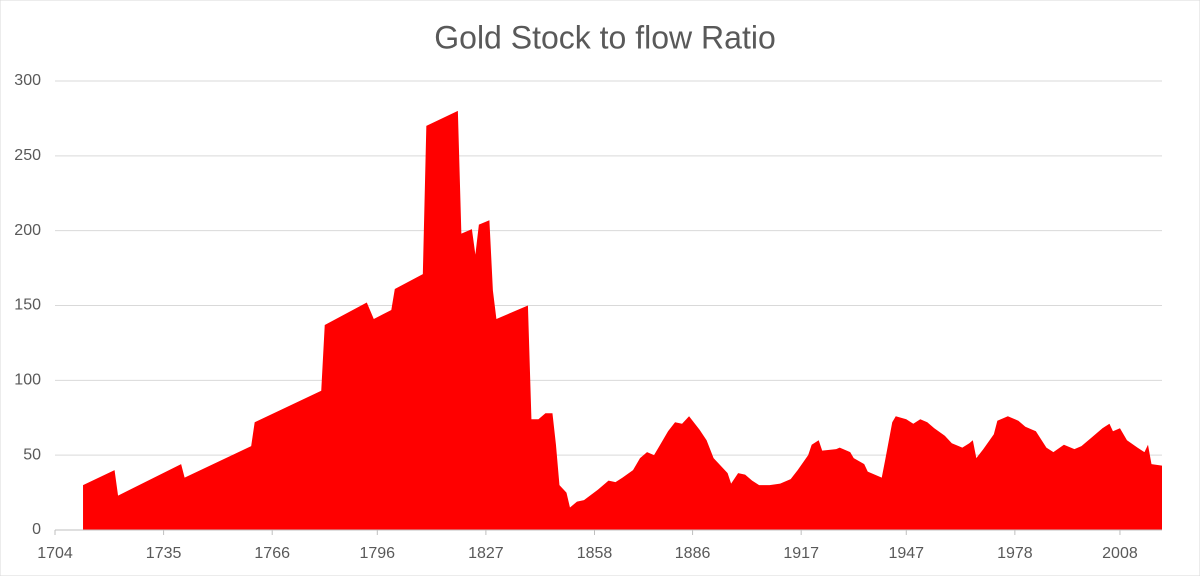 The image size is (1200, 576). Describe the element at coordinates (801, 553) in the screenshot. I see `x-tick-label: 1917` at that location.